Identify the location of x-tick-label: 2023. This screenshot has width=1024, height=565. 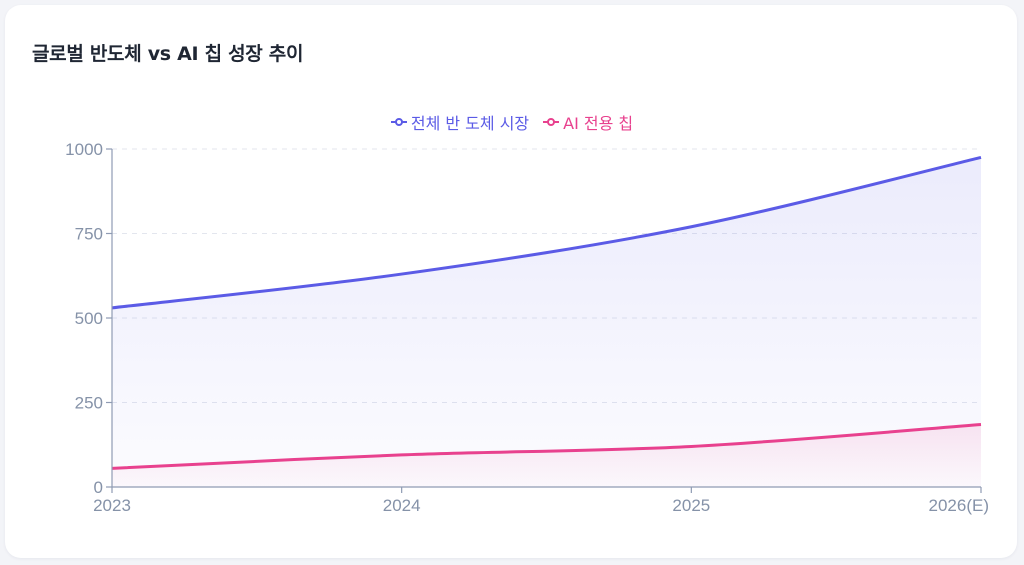
(112, 505).